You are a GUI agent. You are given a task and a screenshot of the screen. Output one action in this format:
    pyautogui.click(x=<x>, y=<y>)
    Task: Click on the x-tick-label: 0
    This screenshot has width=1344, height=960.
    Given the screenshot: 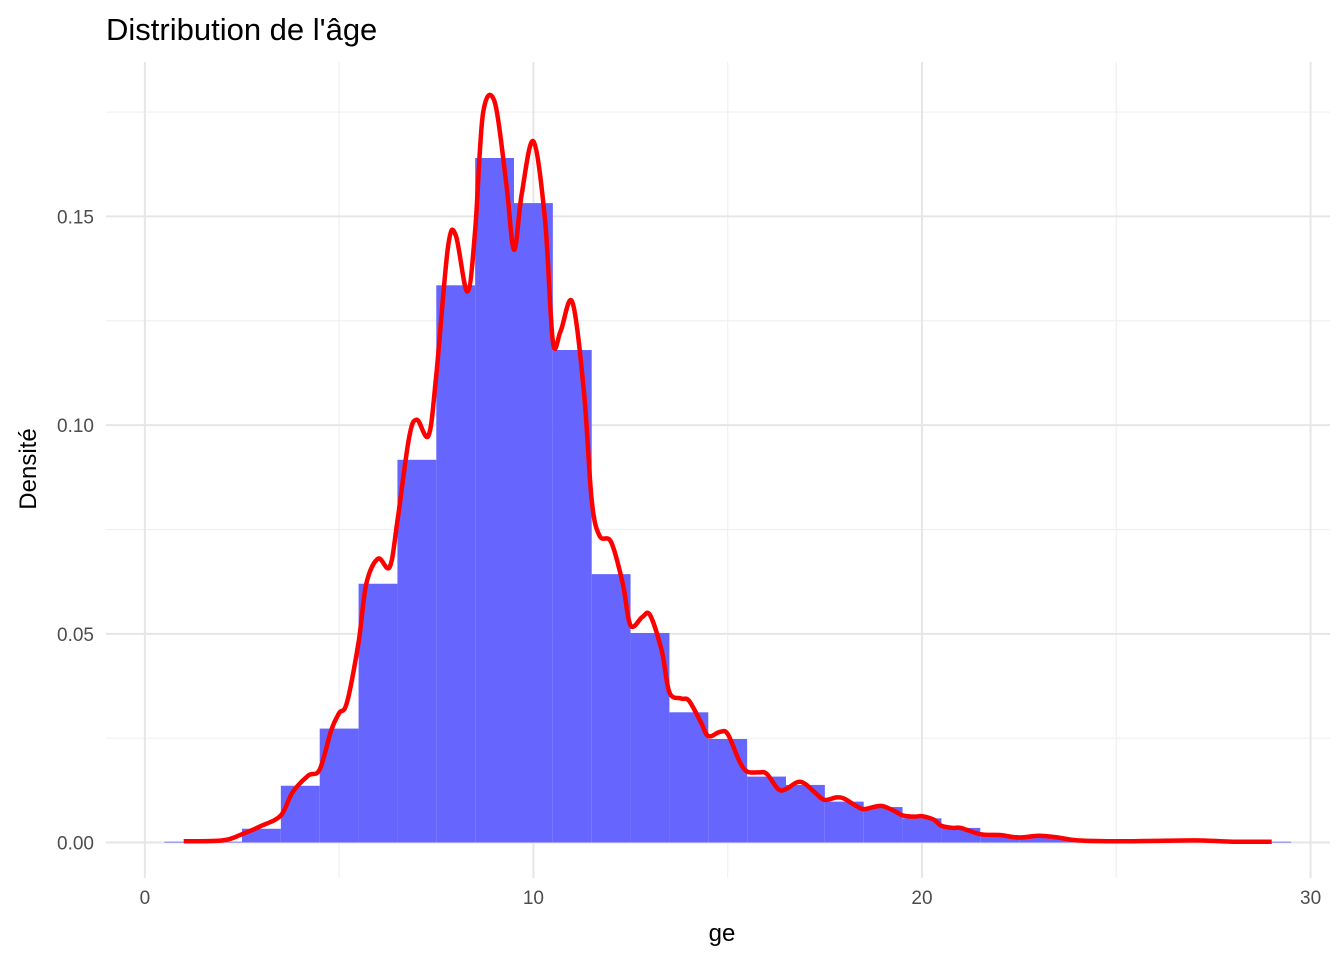 What is the action you would take?
    pyautogui.click(x=145, y=898)
    